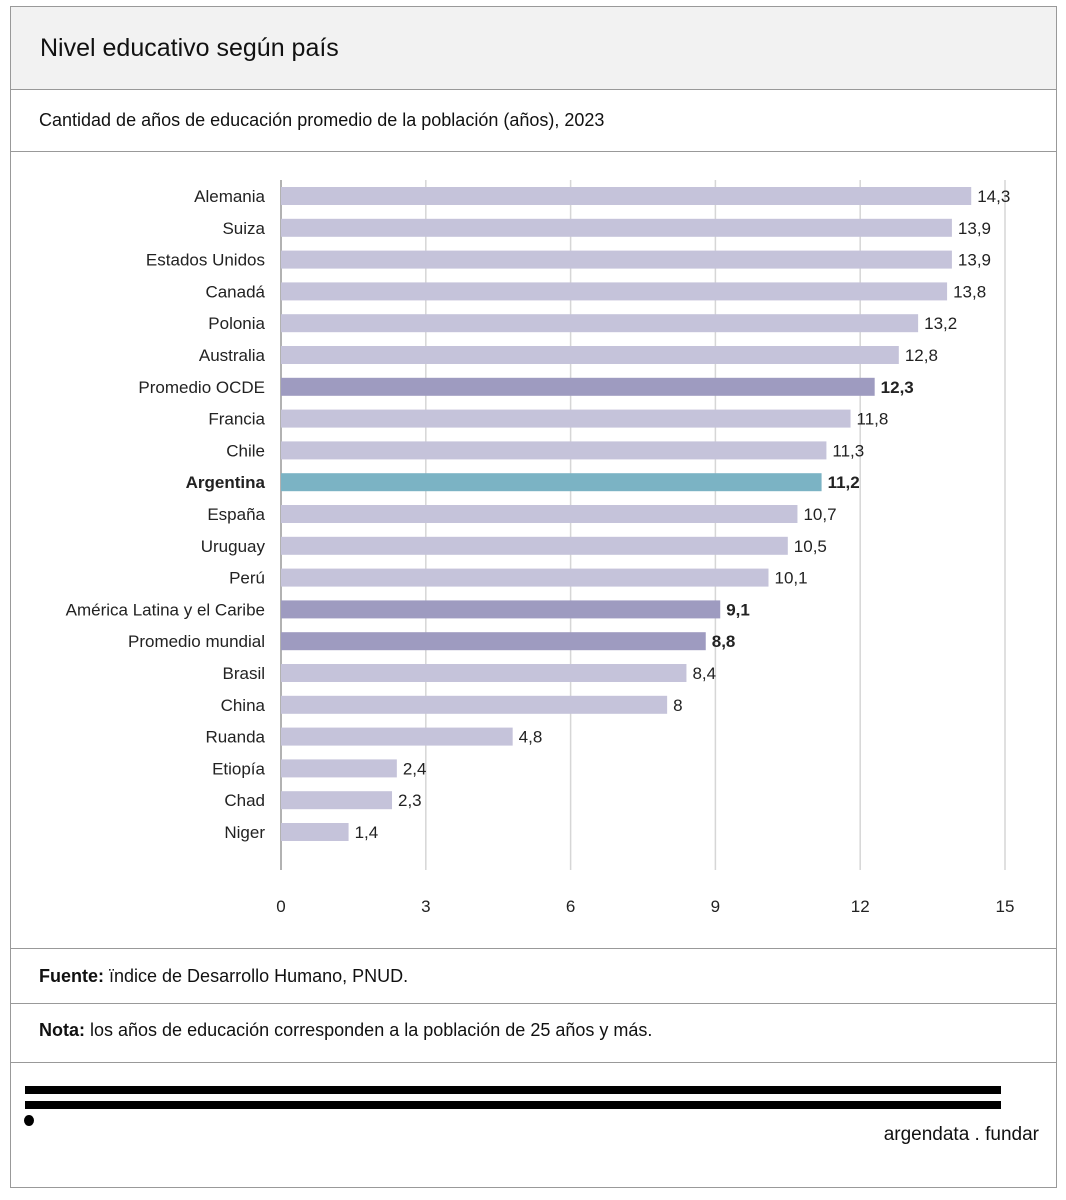  Describe the element at coordinates (247, 578) in the screenshot. I see `category-label: Perú` at that location.